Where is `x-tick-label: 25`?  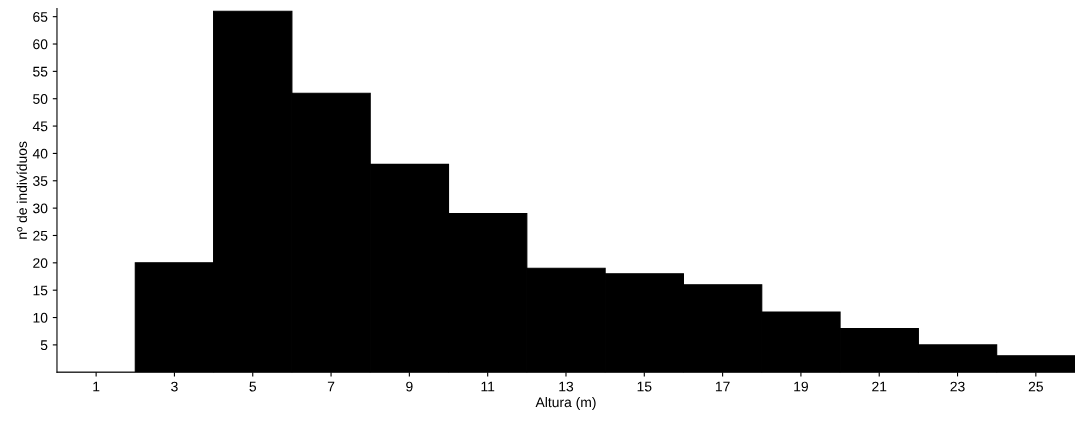
x-tick-label: 25 is located at coordinates (1035, 386).